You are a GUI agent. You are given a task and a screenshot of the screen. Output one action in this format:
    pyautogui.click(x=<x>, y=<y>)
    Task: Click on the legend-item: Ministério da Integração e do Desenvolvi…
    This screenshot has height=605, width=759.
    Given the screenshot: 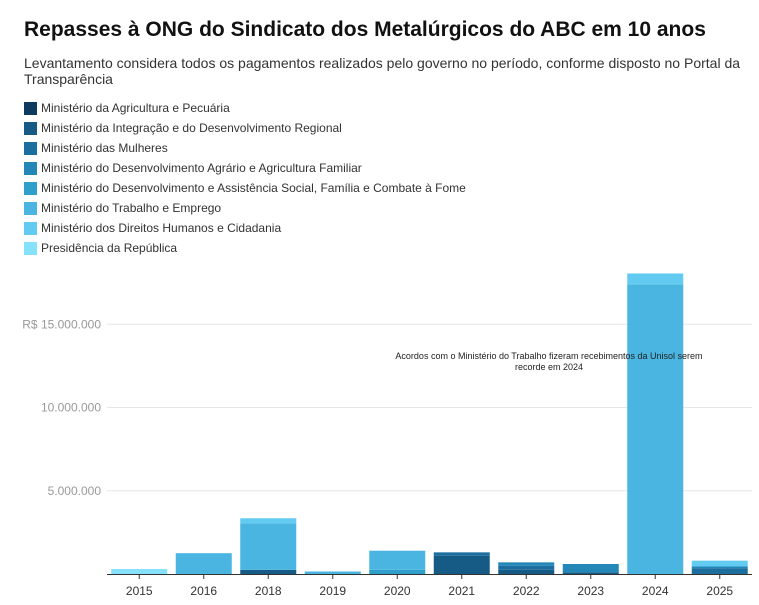 What is the action you would take?
    pyautogui.click(x=245, y=128)
    